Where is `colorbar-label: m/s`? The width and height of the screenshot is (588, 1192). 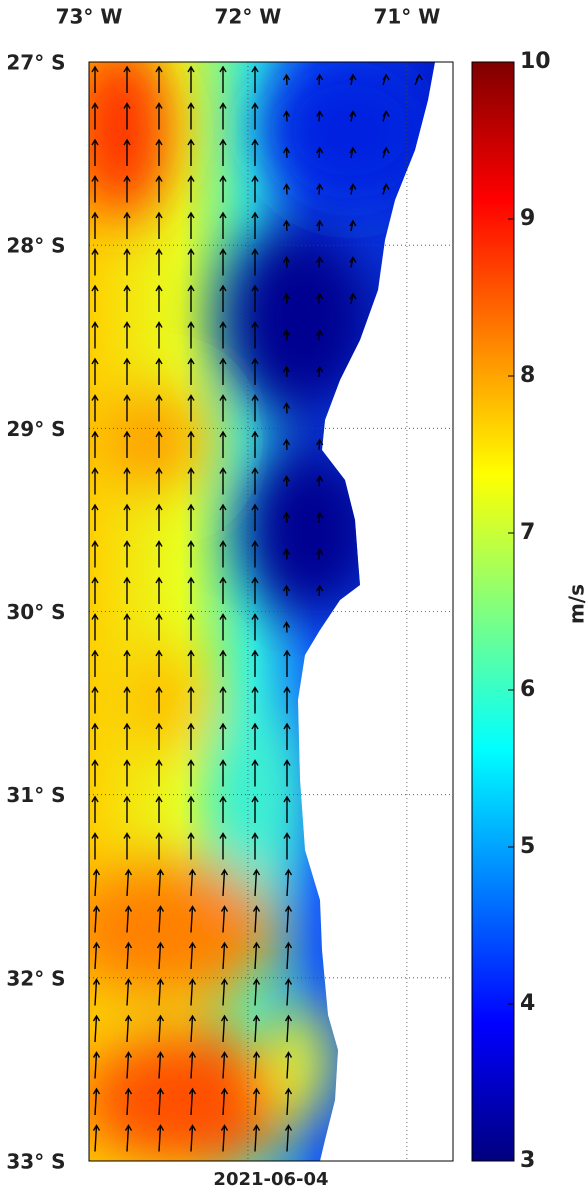 colorbar-label: m/s is located at coordinates (576, 604).